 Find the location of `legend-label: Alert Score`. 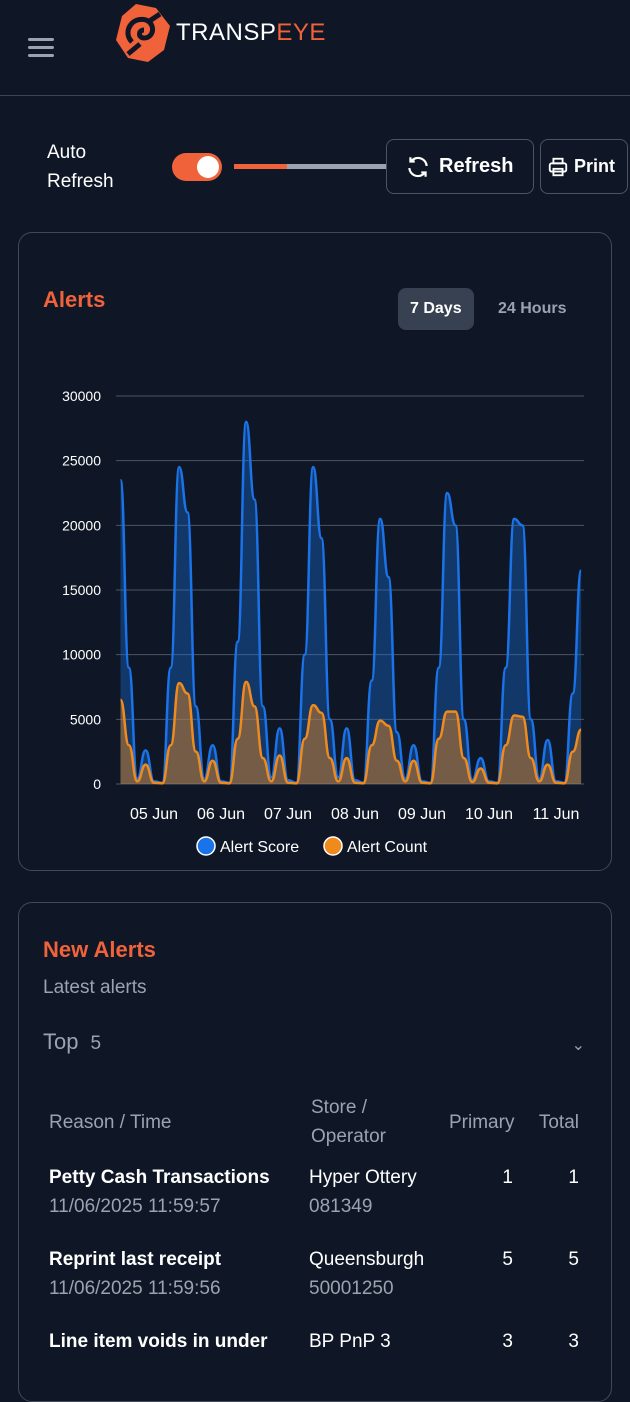

legend-label: Alert Score is located at coordinates (259, 847).